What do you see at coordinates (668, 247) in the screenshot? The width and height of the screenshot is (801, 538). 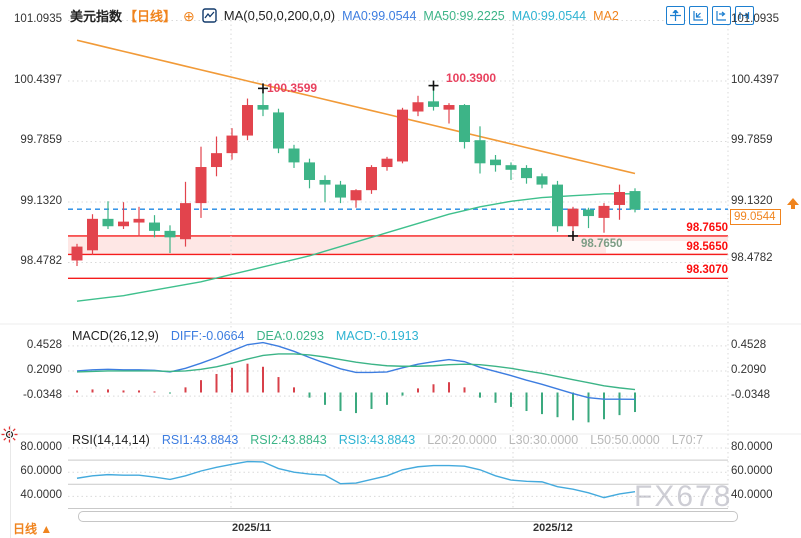 I see `level-label-98565: 98.5650` at bounding box center [668, 247].